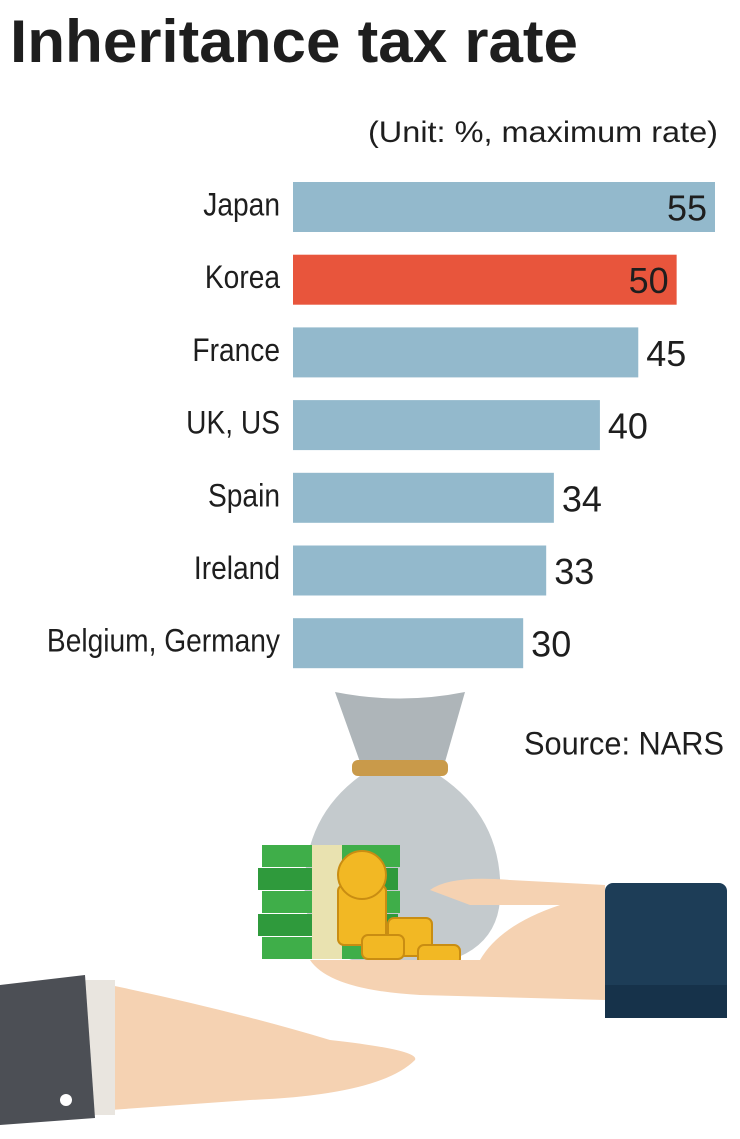 Image resolution: width=740 pixels, height=1139 pixels. I want to click on right-hand, so click(457, 939).